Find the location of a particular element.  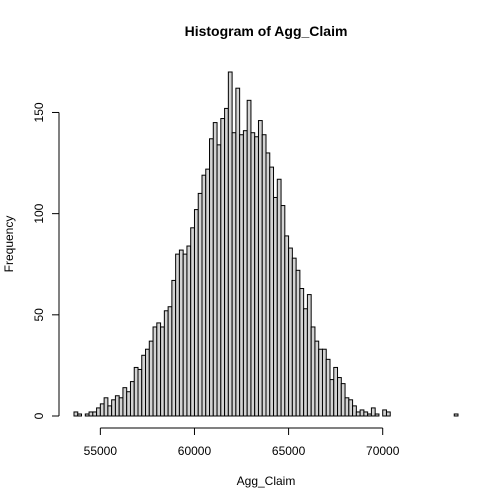

x-tick-label: 70000 is located at coordinates (383, 451).